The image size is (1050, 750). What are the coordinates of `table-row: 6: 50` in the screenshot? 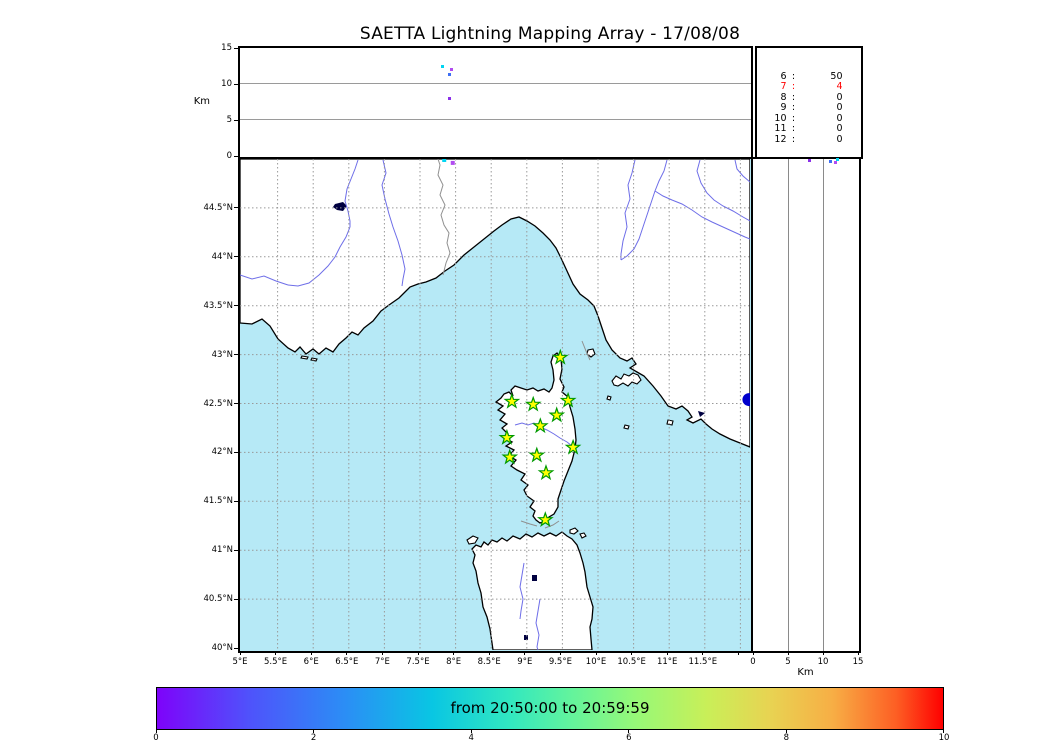 It's located at (809, 76).